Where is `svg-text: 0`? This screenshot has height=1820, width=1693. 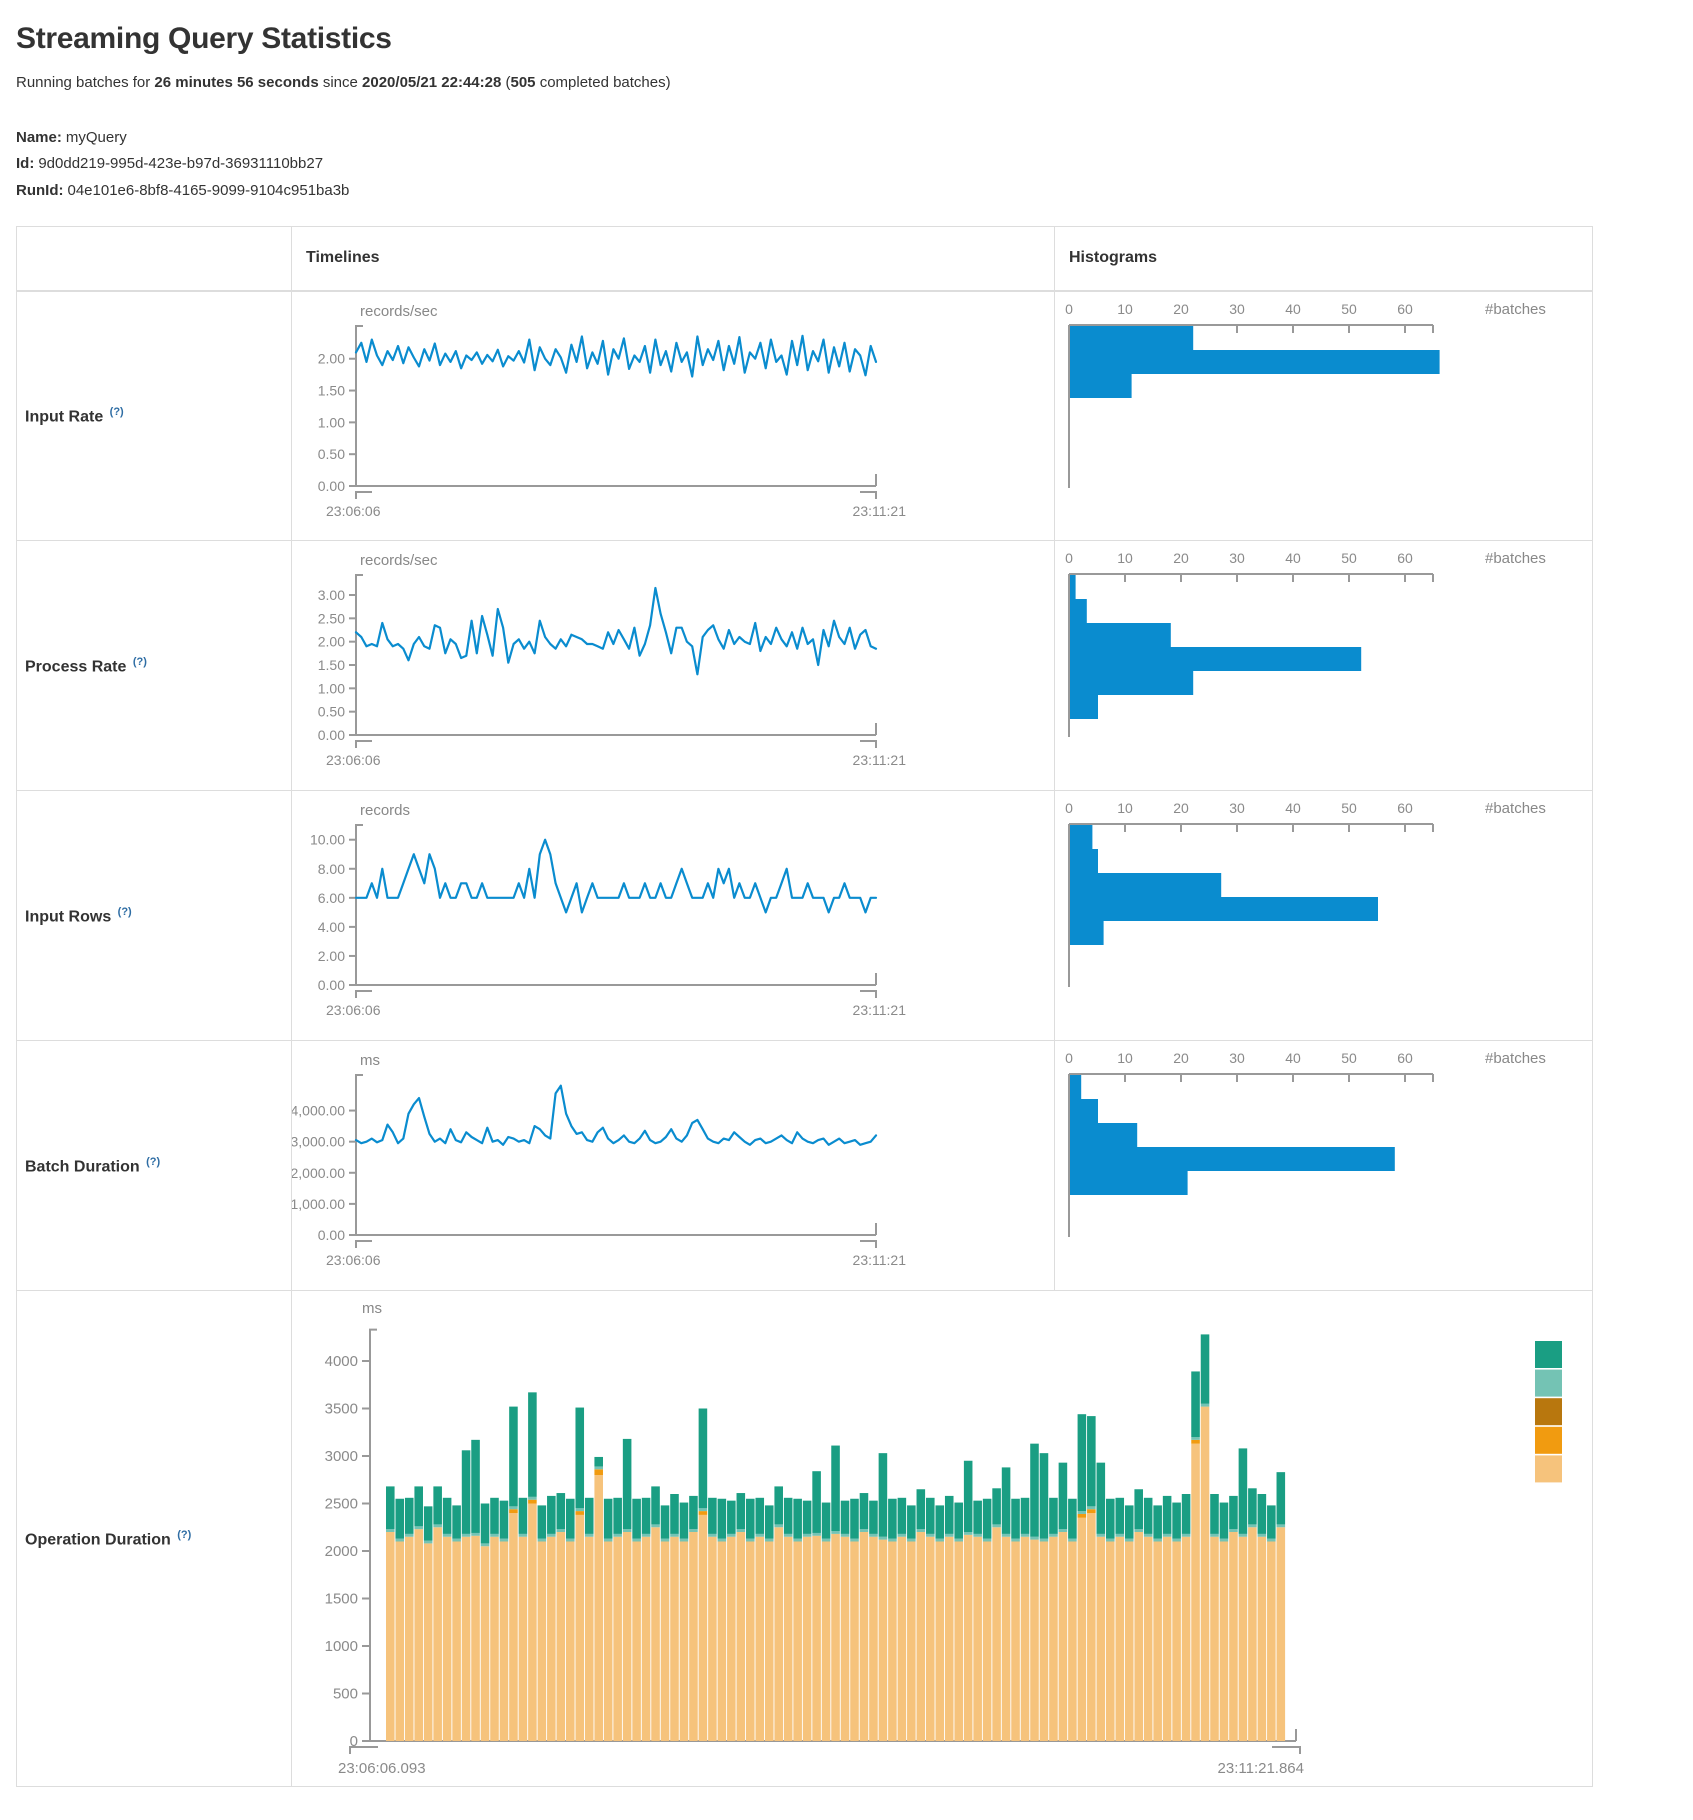
svg-text: 0 is located at coordinates (1069, 309).